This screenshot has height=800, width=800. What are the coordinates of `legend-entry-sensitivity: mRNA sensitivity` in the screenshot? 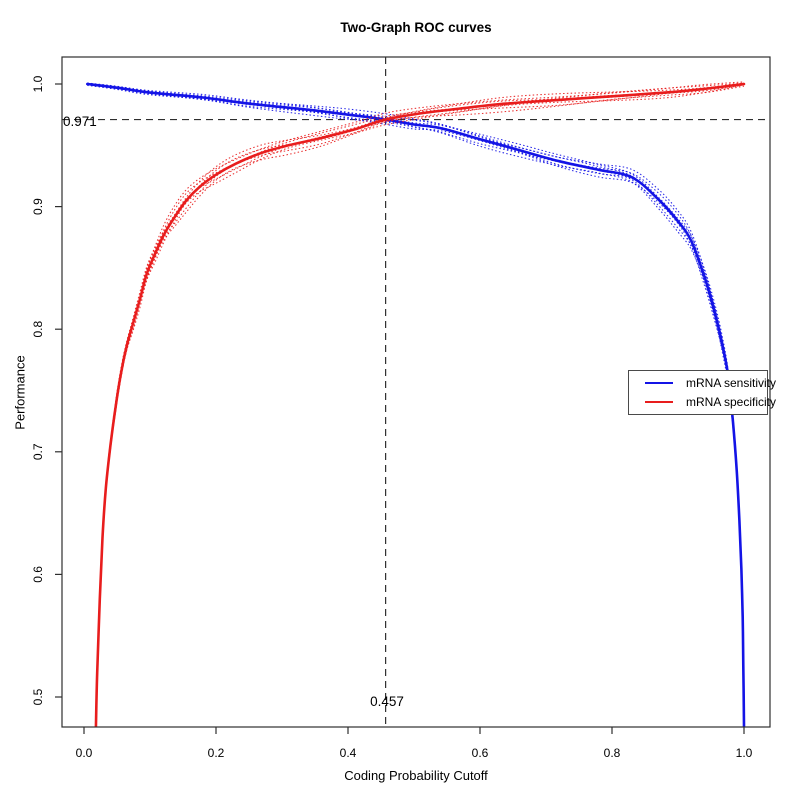 It's located at (702, 383).